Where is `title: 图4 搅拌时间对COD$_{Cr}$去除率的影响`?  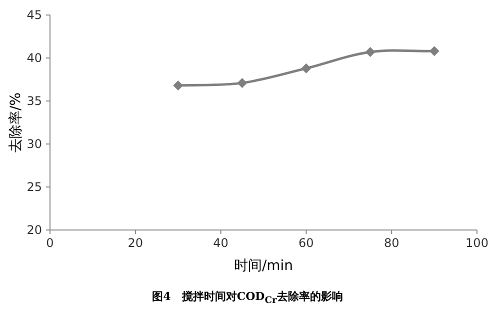 title: 图4 搅拌时间对COD$_{Cr}$去除率的影响 is located at coordinates (247, 297).